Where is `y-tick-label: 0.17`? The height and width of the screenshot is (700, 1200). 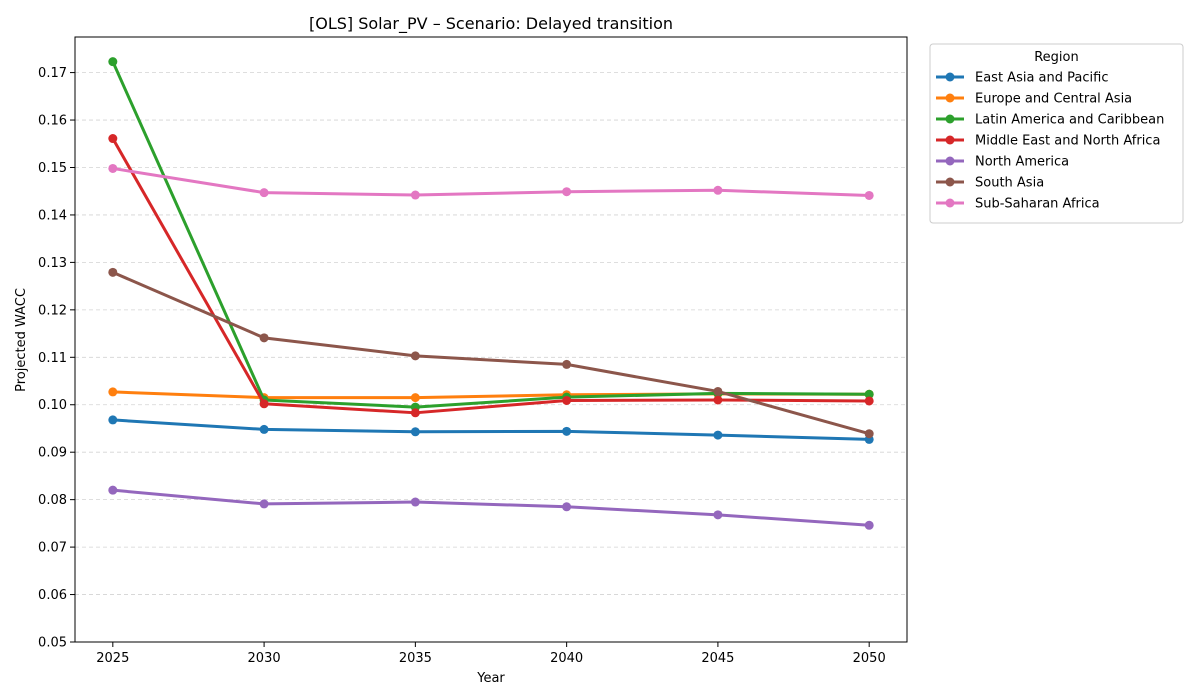 y-tick-label: 0.17 is located at coordinates (52, 73).